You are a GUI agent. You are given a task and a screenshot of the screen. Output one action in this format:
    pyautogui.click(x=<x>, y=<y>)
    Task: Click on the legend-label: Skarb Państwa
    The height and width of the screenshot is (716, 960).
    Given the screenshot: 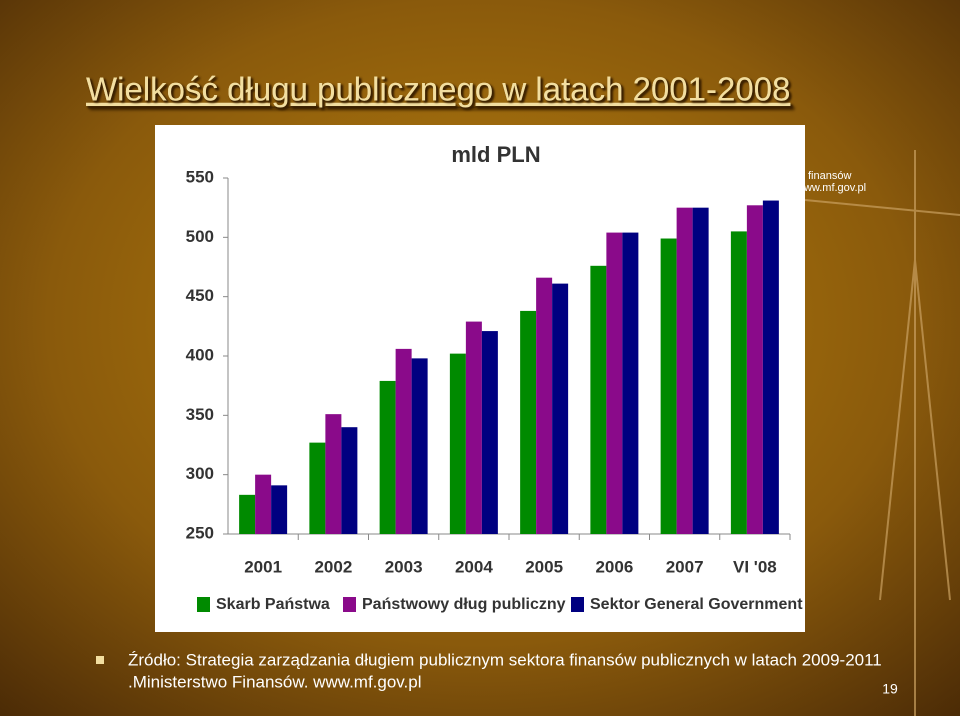 What is the action you would take?
    pyautogui.click(x=273, y=604)
    